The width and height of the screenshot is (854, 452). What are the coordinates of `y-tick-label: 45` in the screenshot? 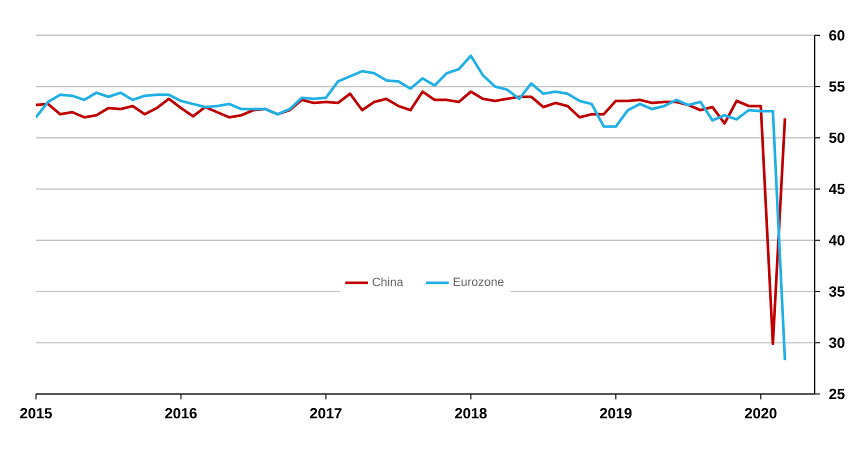 It's located at (836, 189).